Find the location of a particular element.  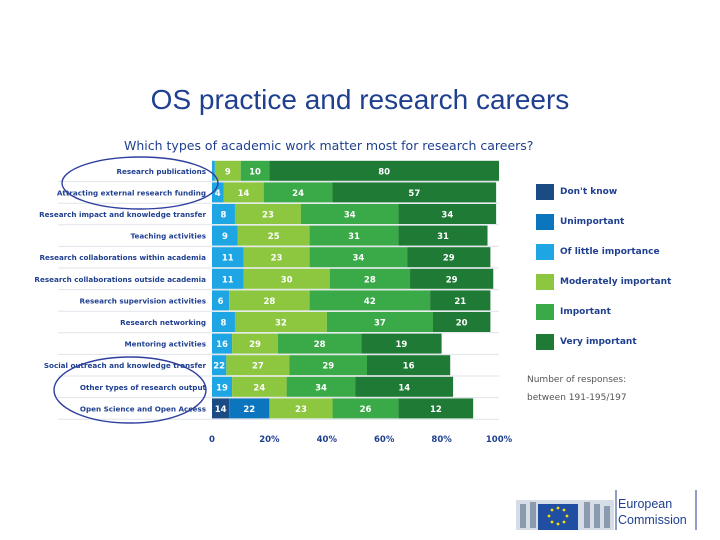

category-label: Other types of research output is located at coordinates (143, 387).